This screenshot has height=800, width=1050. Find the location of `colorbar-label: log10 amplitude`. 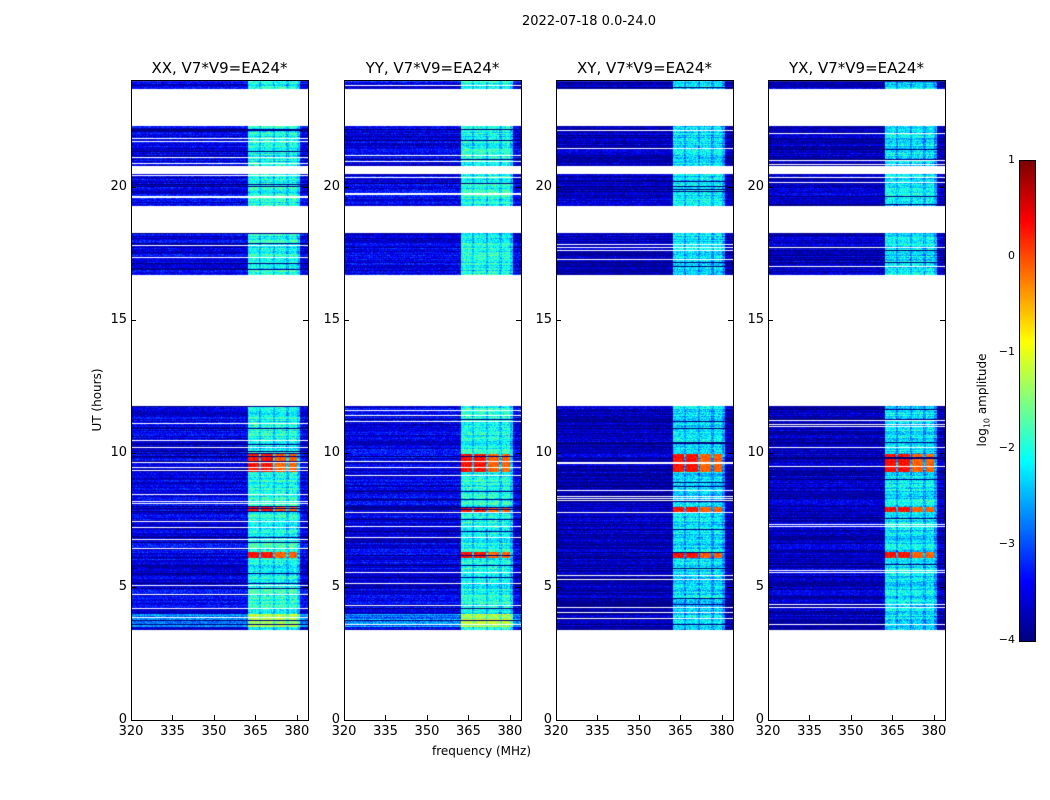

colorbar-label: log10 amplitude is located at coordinates (983, 400).